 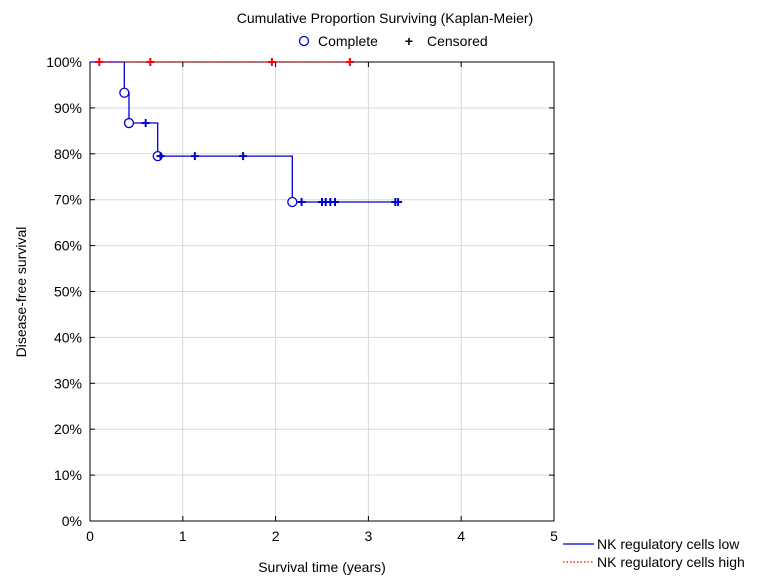 I want to click on y-tick-label: 0%, so click(x=72, y=521).